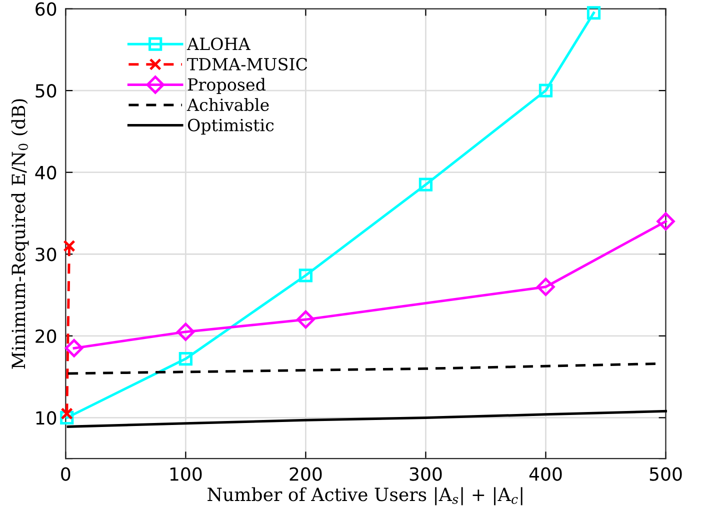 This screenshot has width=706, height=517. What do you see at coordinates (365, 496) in the screenshot?
I see `x-axis-title: Number of Active Users |A$_{s}$| + |A$_{c}$|` at bounding box center [365, 496].